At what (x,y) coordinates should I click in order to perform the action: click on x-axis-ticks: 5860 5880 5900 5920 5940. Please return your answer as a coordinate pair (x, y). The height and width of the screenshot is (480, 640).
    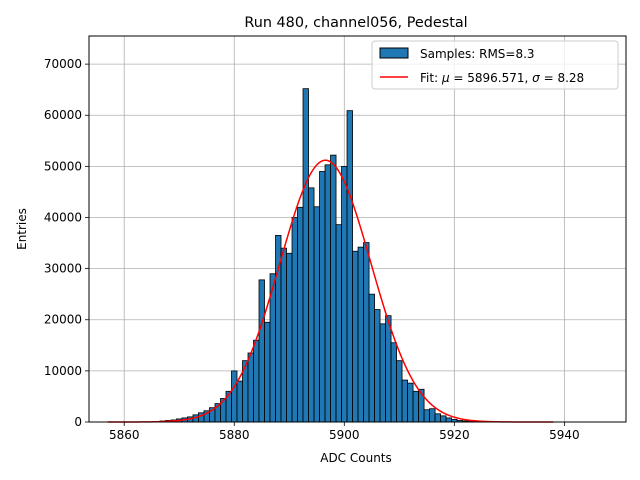
    Looking at the image, I should click on (344, 432).